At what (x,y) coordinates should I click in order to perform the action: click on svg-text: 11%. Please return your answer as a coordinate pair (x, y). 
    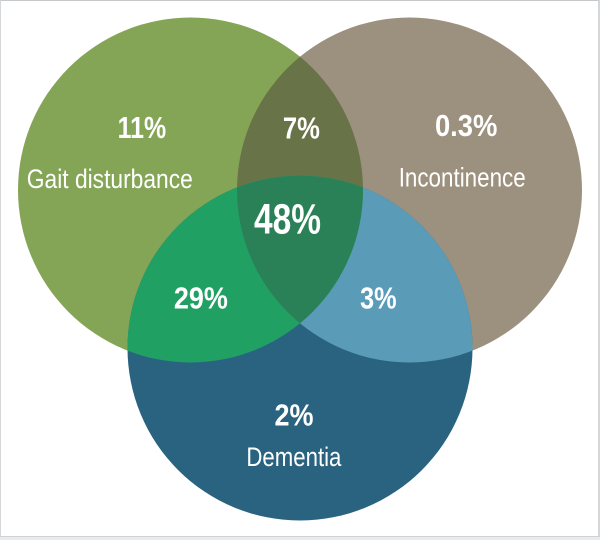
    Looking at the image, I should click on (142, 127).